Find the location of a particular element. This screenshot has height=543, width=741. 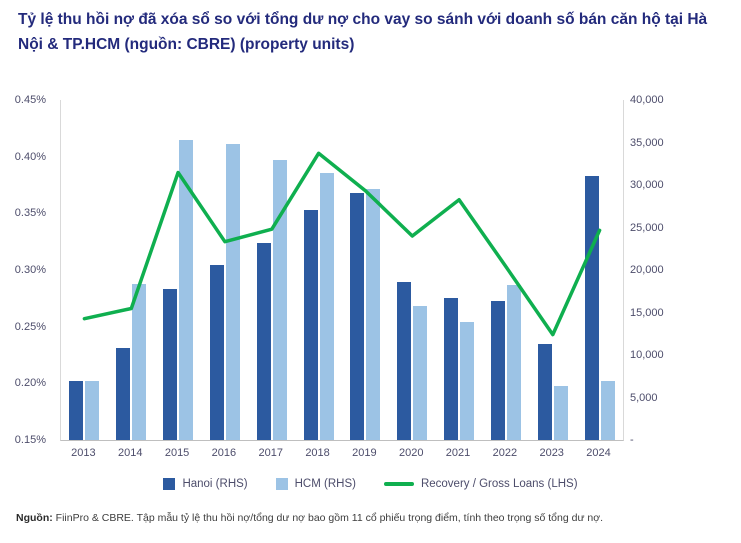

bar-group-2015 is located at coordinates (178, 289).